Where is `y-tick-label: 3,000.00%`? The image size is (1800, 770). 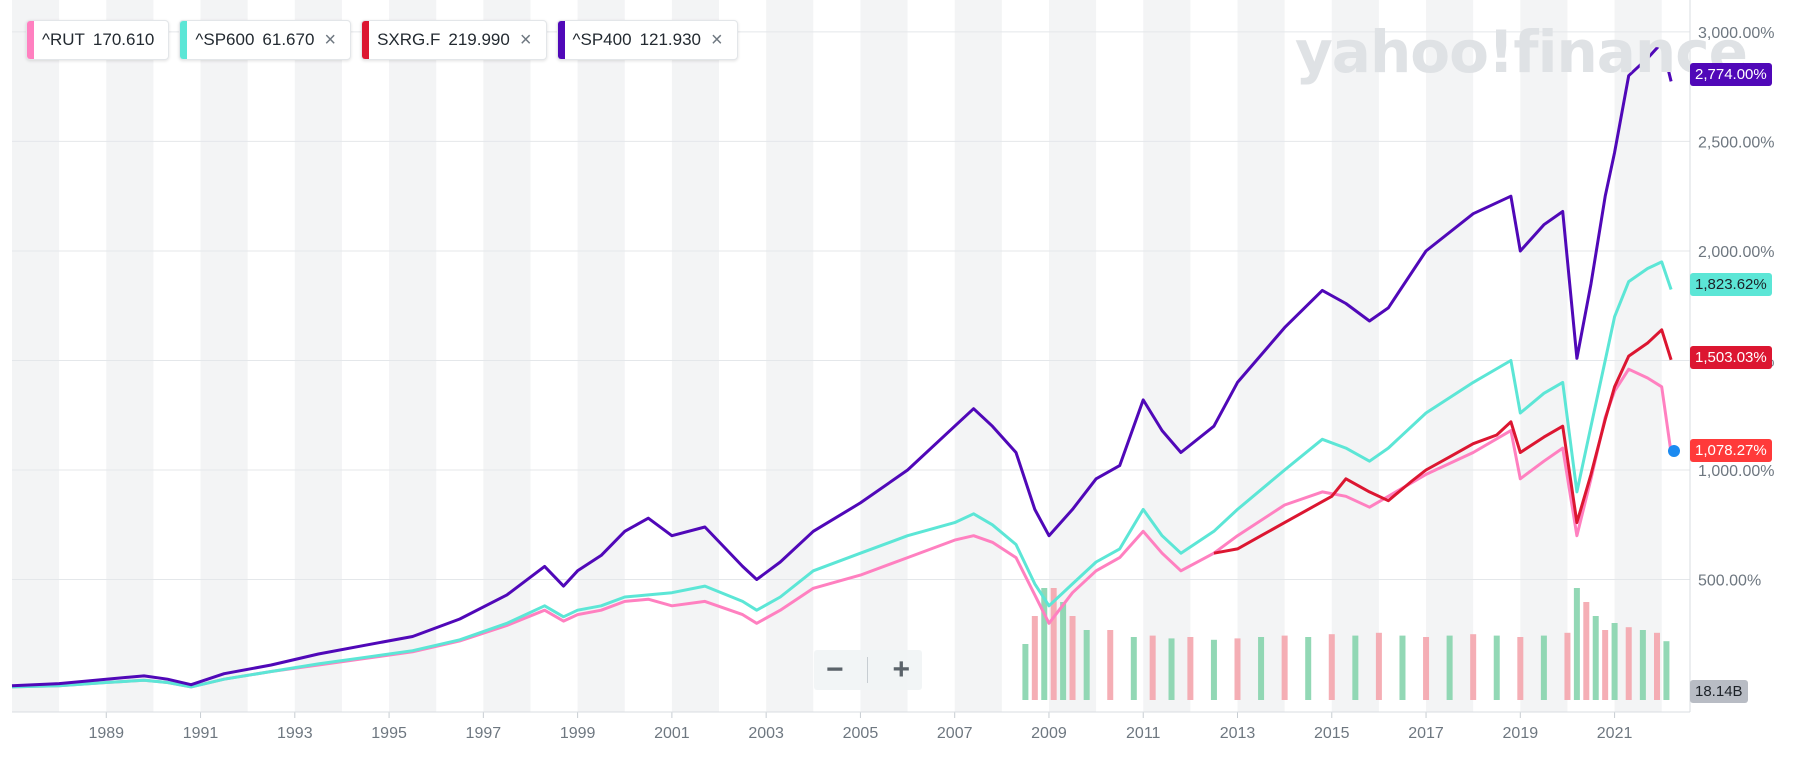
y-tick-label: 3,000.00% is located at coordinates (1736, 33).